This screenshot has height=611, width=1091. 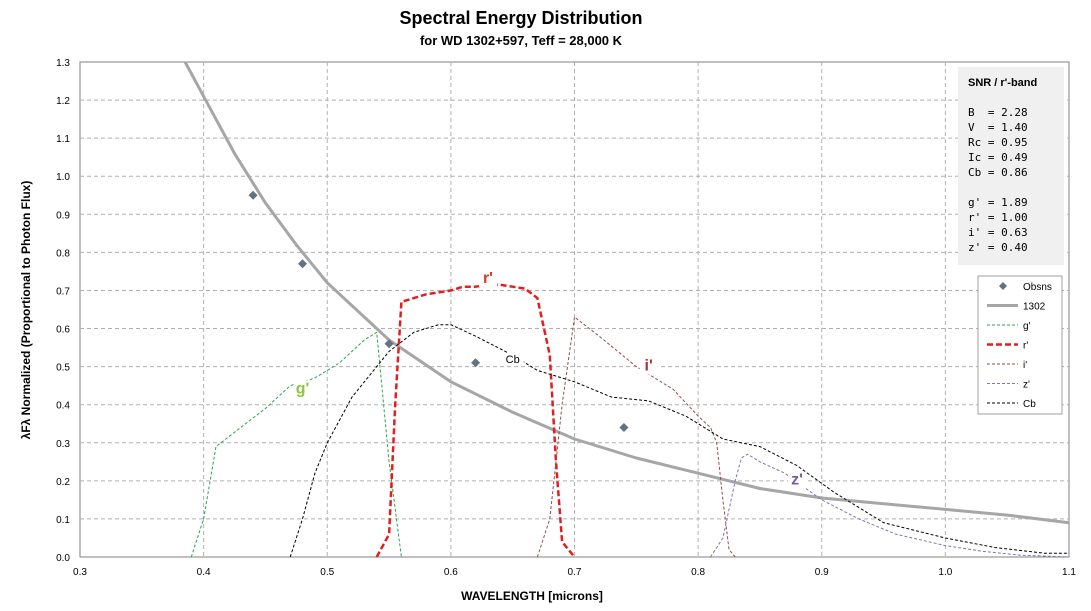 What do you see at coordinates (1025, 346) in the screenshot?
I see `legend-label: r'` at bounding box center [1025, 346].